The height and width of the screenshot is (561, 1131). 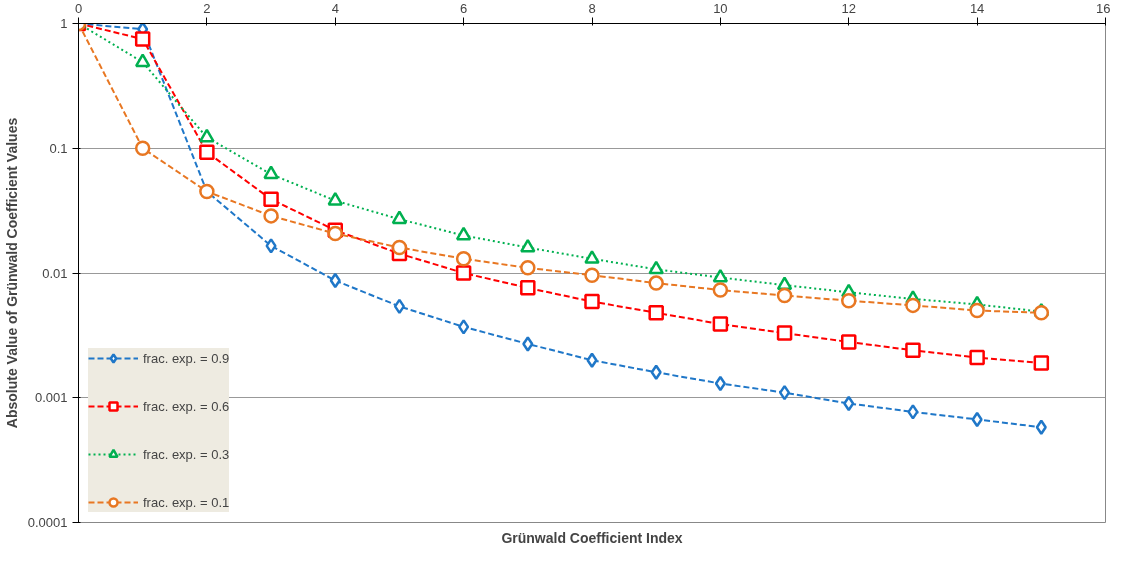 I want to click on y-tick-label: 0.1, so click(x=58, y=148).